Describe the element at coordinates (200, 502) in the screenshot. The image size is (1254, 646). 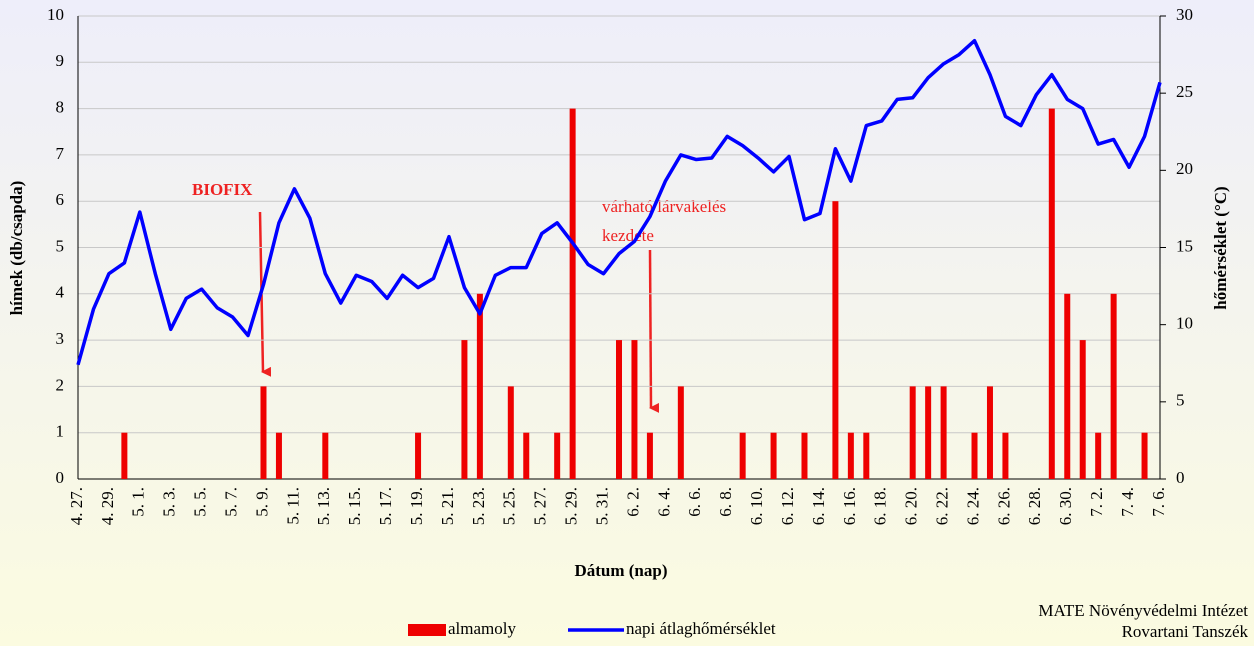
I see `x-tick-label: 5. 5.` at that location.